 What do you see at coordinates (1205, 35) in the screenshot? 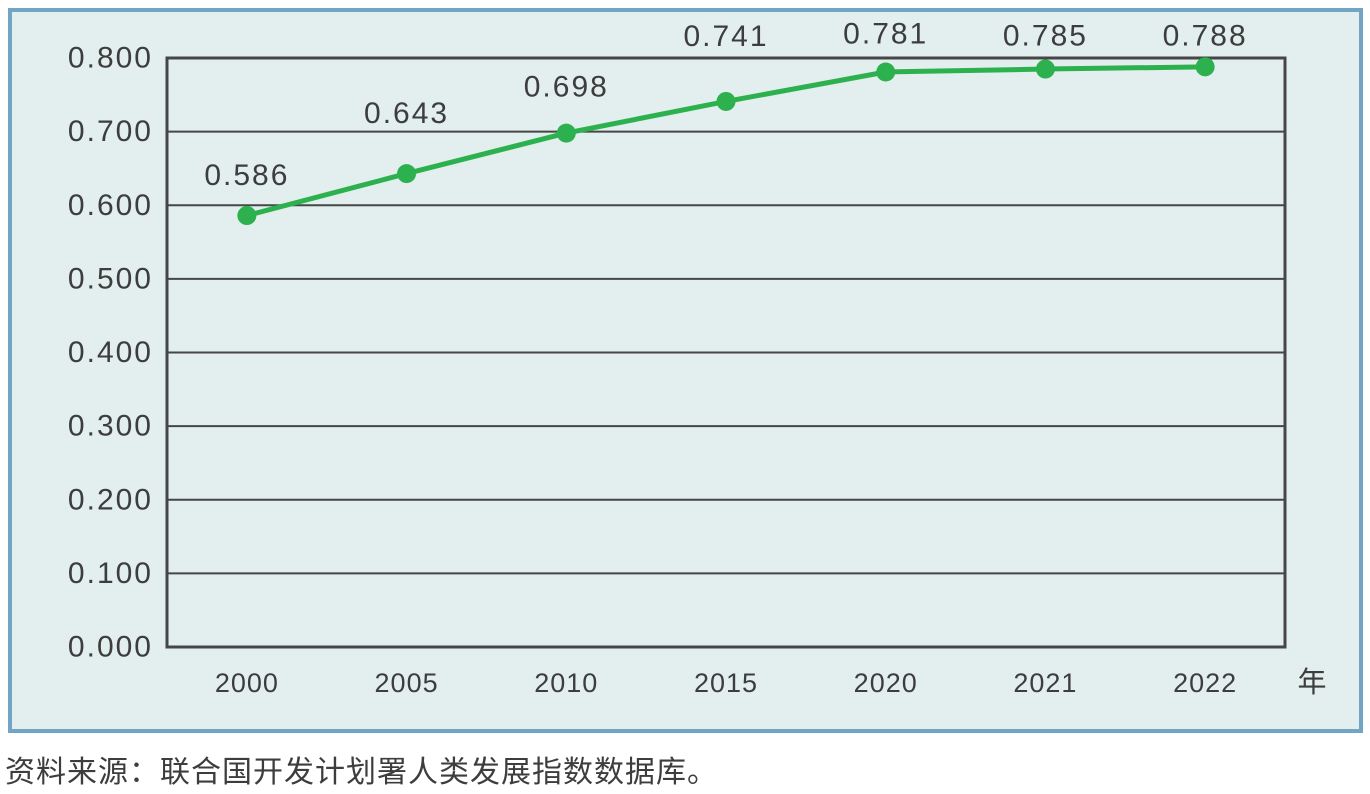
I see `data-label: 0.788` at bounding box center [1205, 35].